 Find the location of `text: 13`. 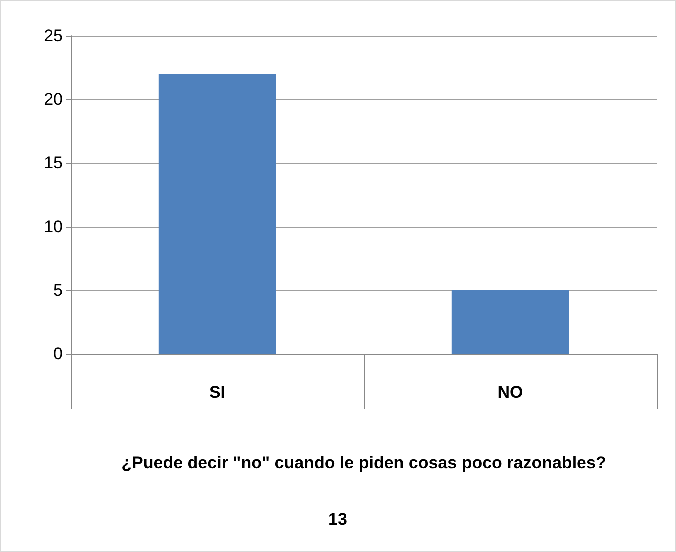

text: 13 is located at coordinates (338, 519).